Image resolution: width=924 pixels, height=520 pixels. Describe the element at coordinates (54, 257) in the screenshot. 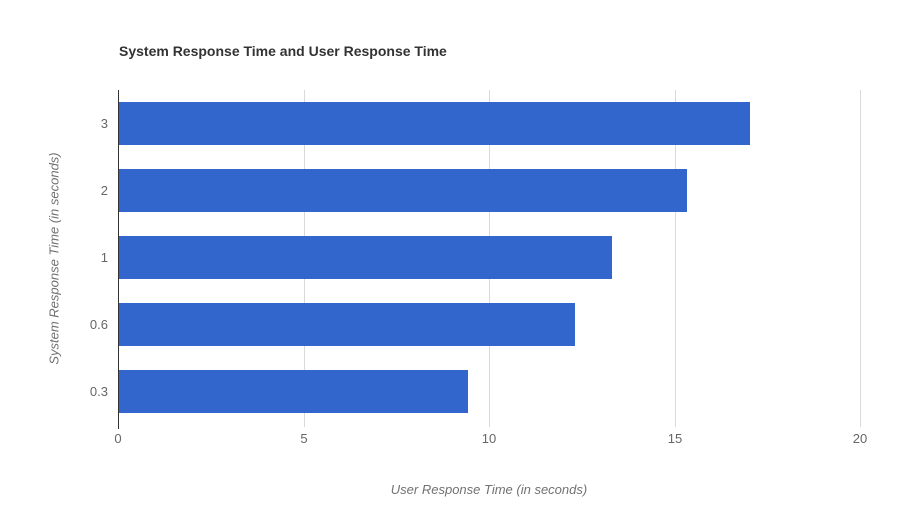

I see `y-axis-tick-labels: 3 2 1 0.6 0.3` at that location.